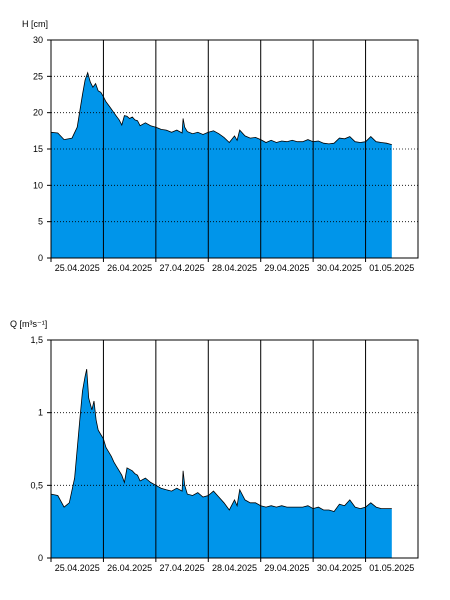 Image resolution: width=450 pixels, height=600 pixels. I want to click on y-tick-label: 20, so click(38, 113).